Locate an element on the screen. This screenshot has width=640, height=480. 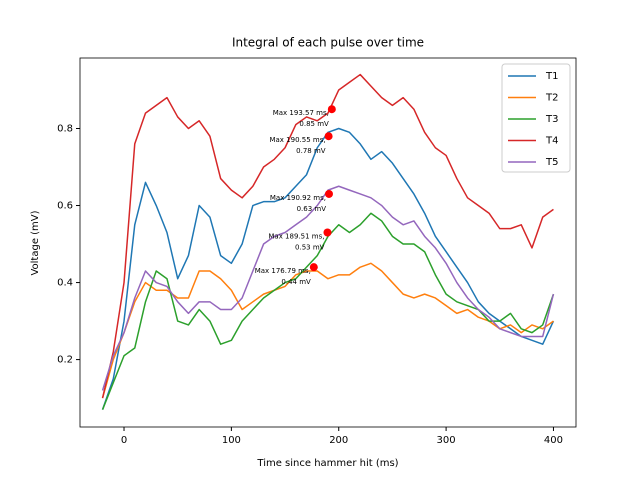
annotation: 0.63 mV is located at coordinates (312, 209).